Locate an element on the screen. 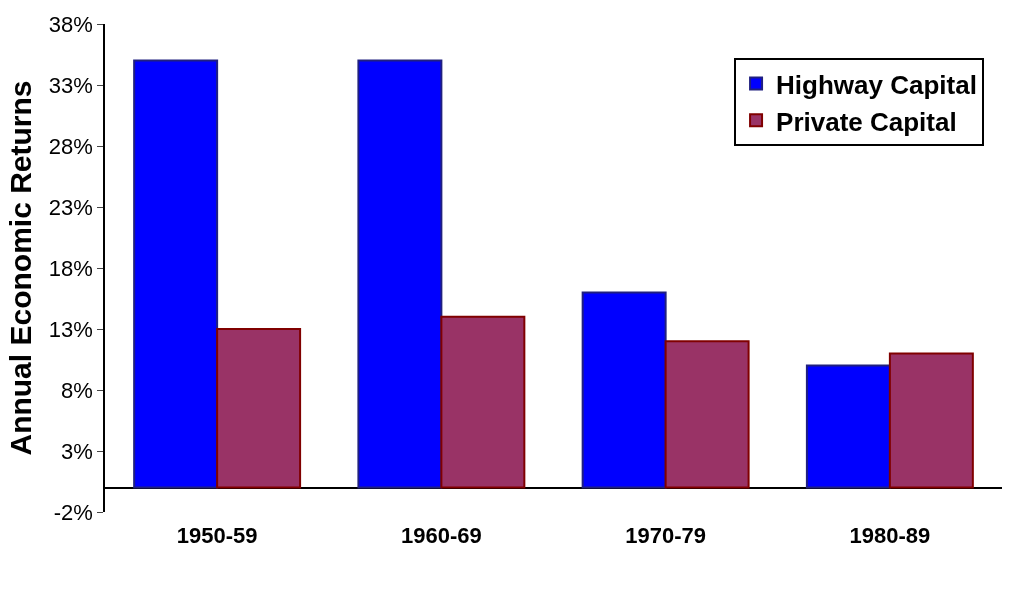 The width and height of the screenshot is (1017, 593). x-tick-label: 1970-79 is located at coordinates (666, 535).